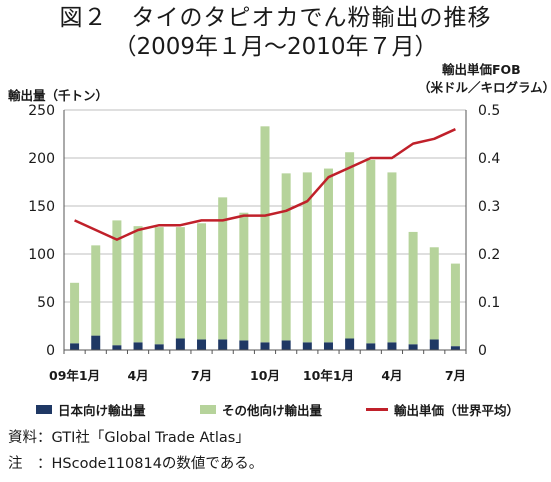  I want to click on legend-label-price: 輸出単価（世界平均）, so click(457, 410).